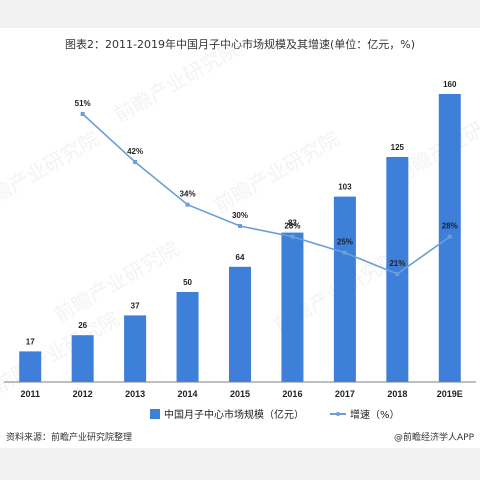  What do you see at coordinates (344, 252) in the screenshot?
I see `growth-point-2017` at bounding box center [344, 252].